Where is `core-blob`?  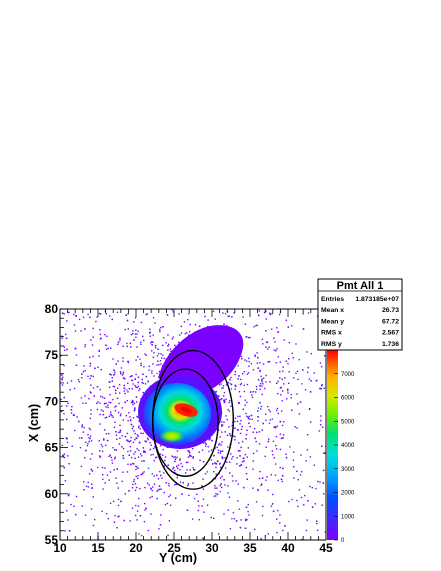
core-blob is located at coordinates (177, 414).